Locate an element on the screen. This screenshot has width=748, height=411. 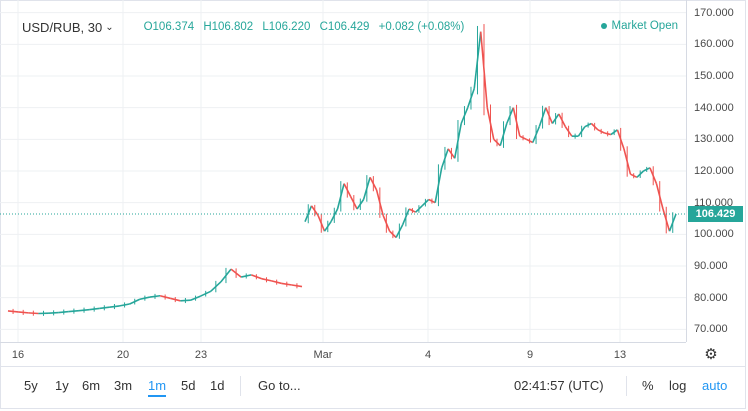
market-status: Market Open is located at coordinates (639, 26).